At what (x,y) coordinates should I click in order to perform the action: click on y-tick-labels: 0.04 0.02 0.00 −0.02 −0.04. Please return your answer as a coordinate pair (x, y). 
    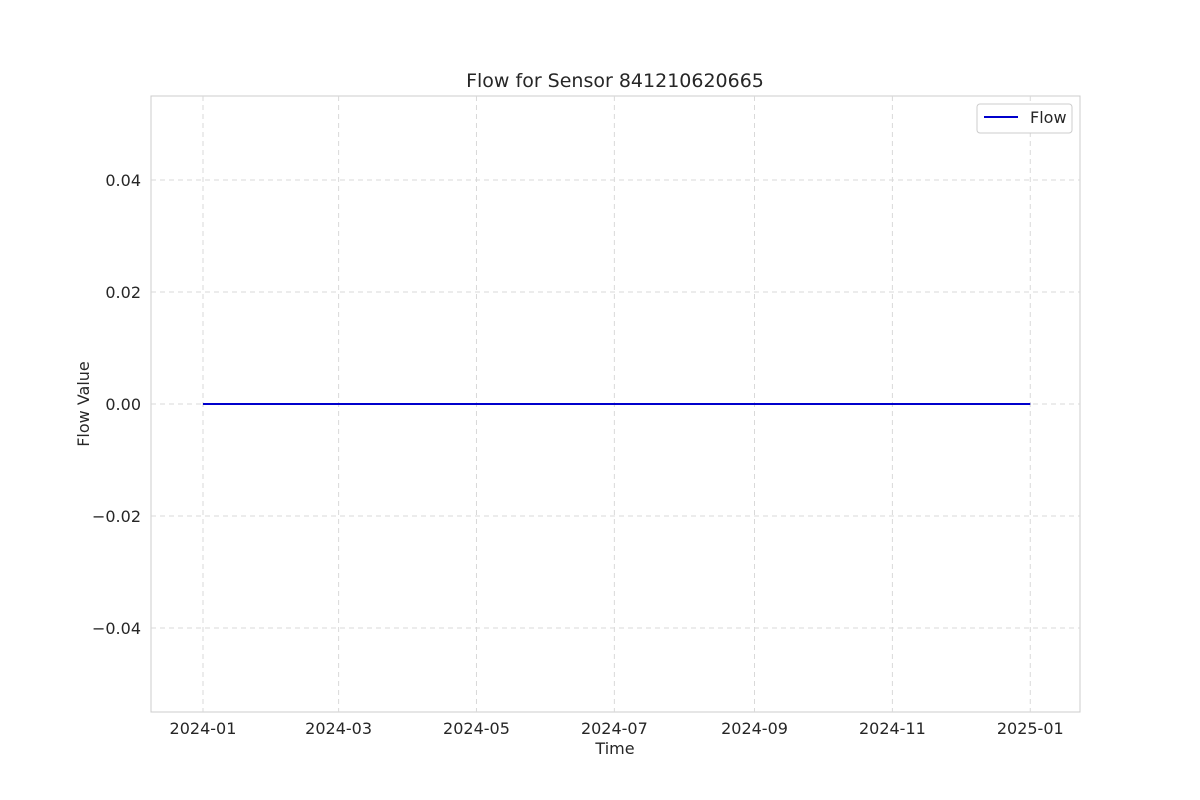
    Looking at the image, I should click on (116, 404).